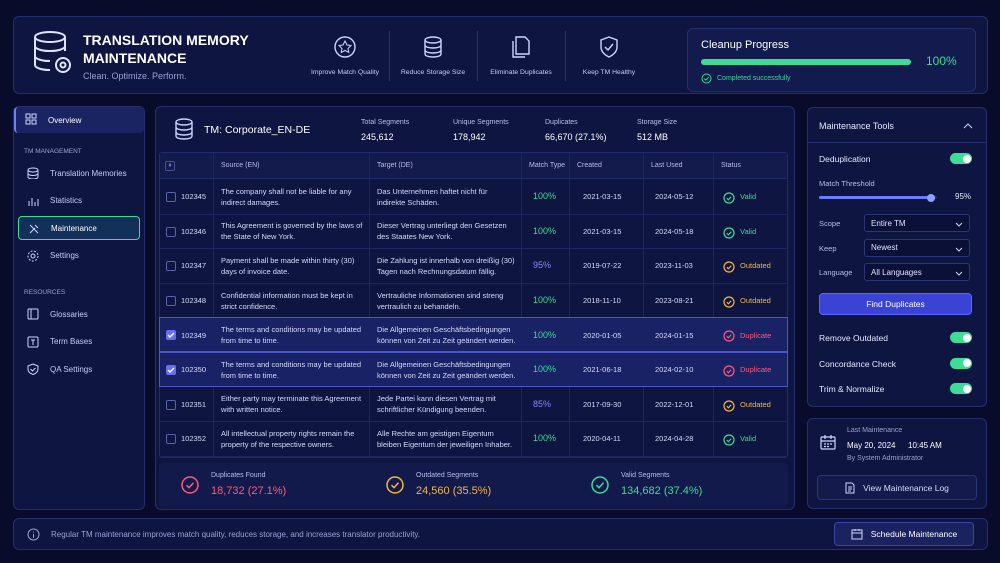 The height and width of the screenshot is (563, 1000). What do you see at coordinates (895, 304) in the screenshot?
I see `find-button: Find Duplicates` at bounding box center [895, 304].